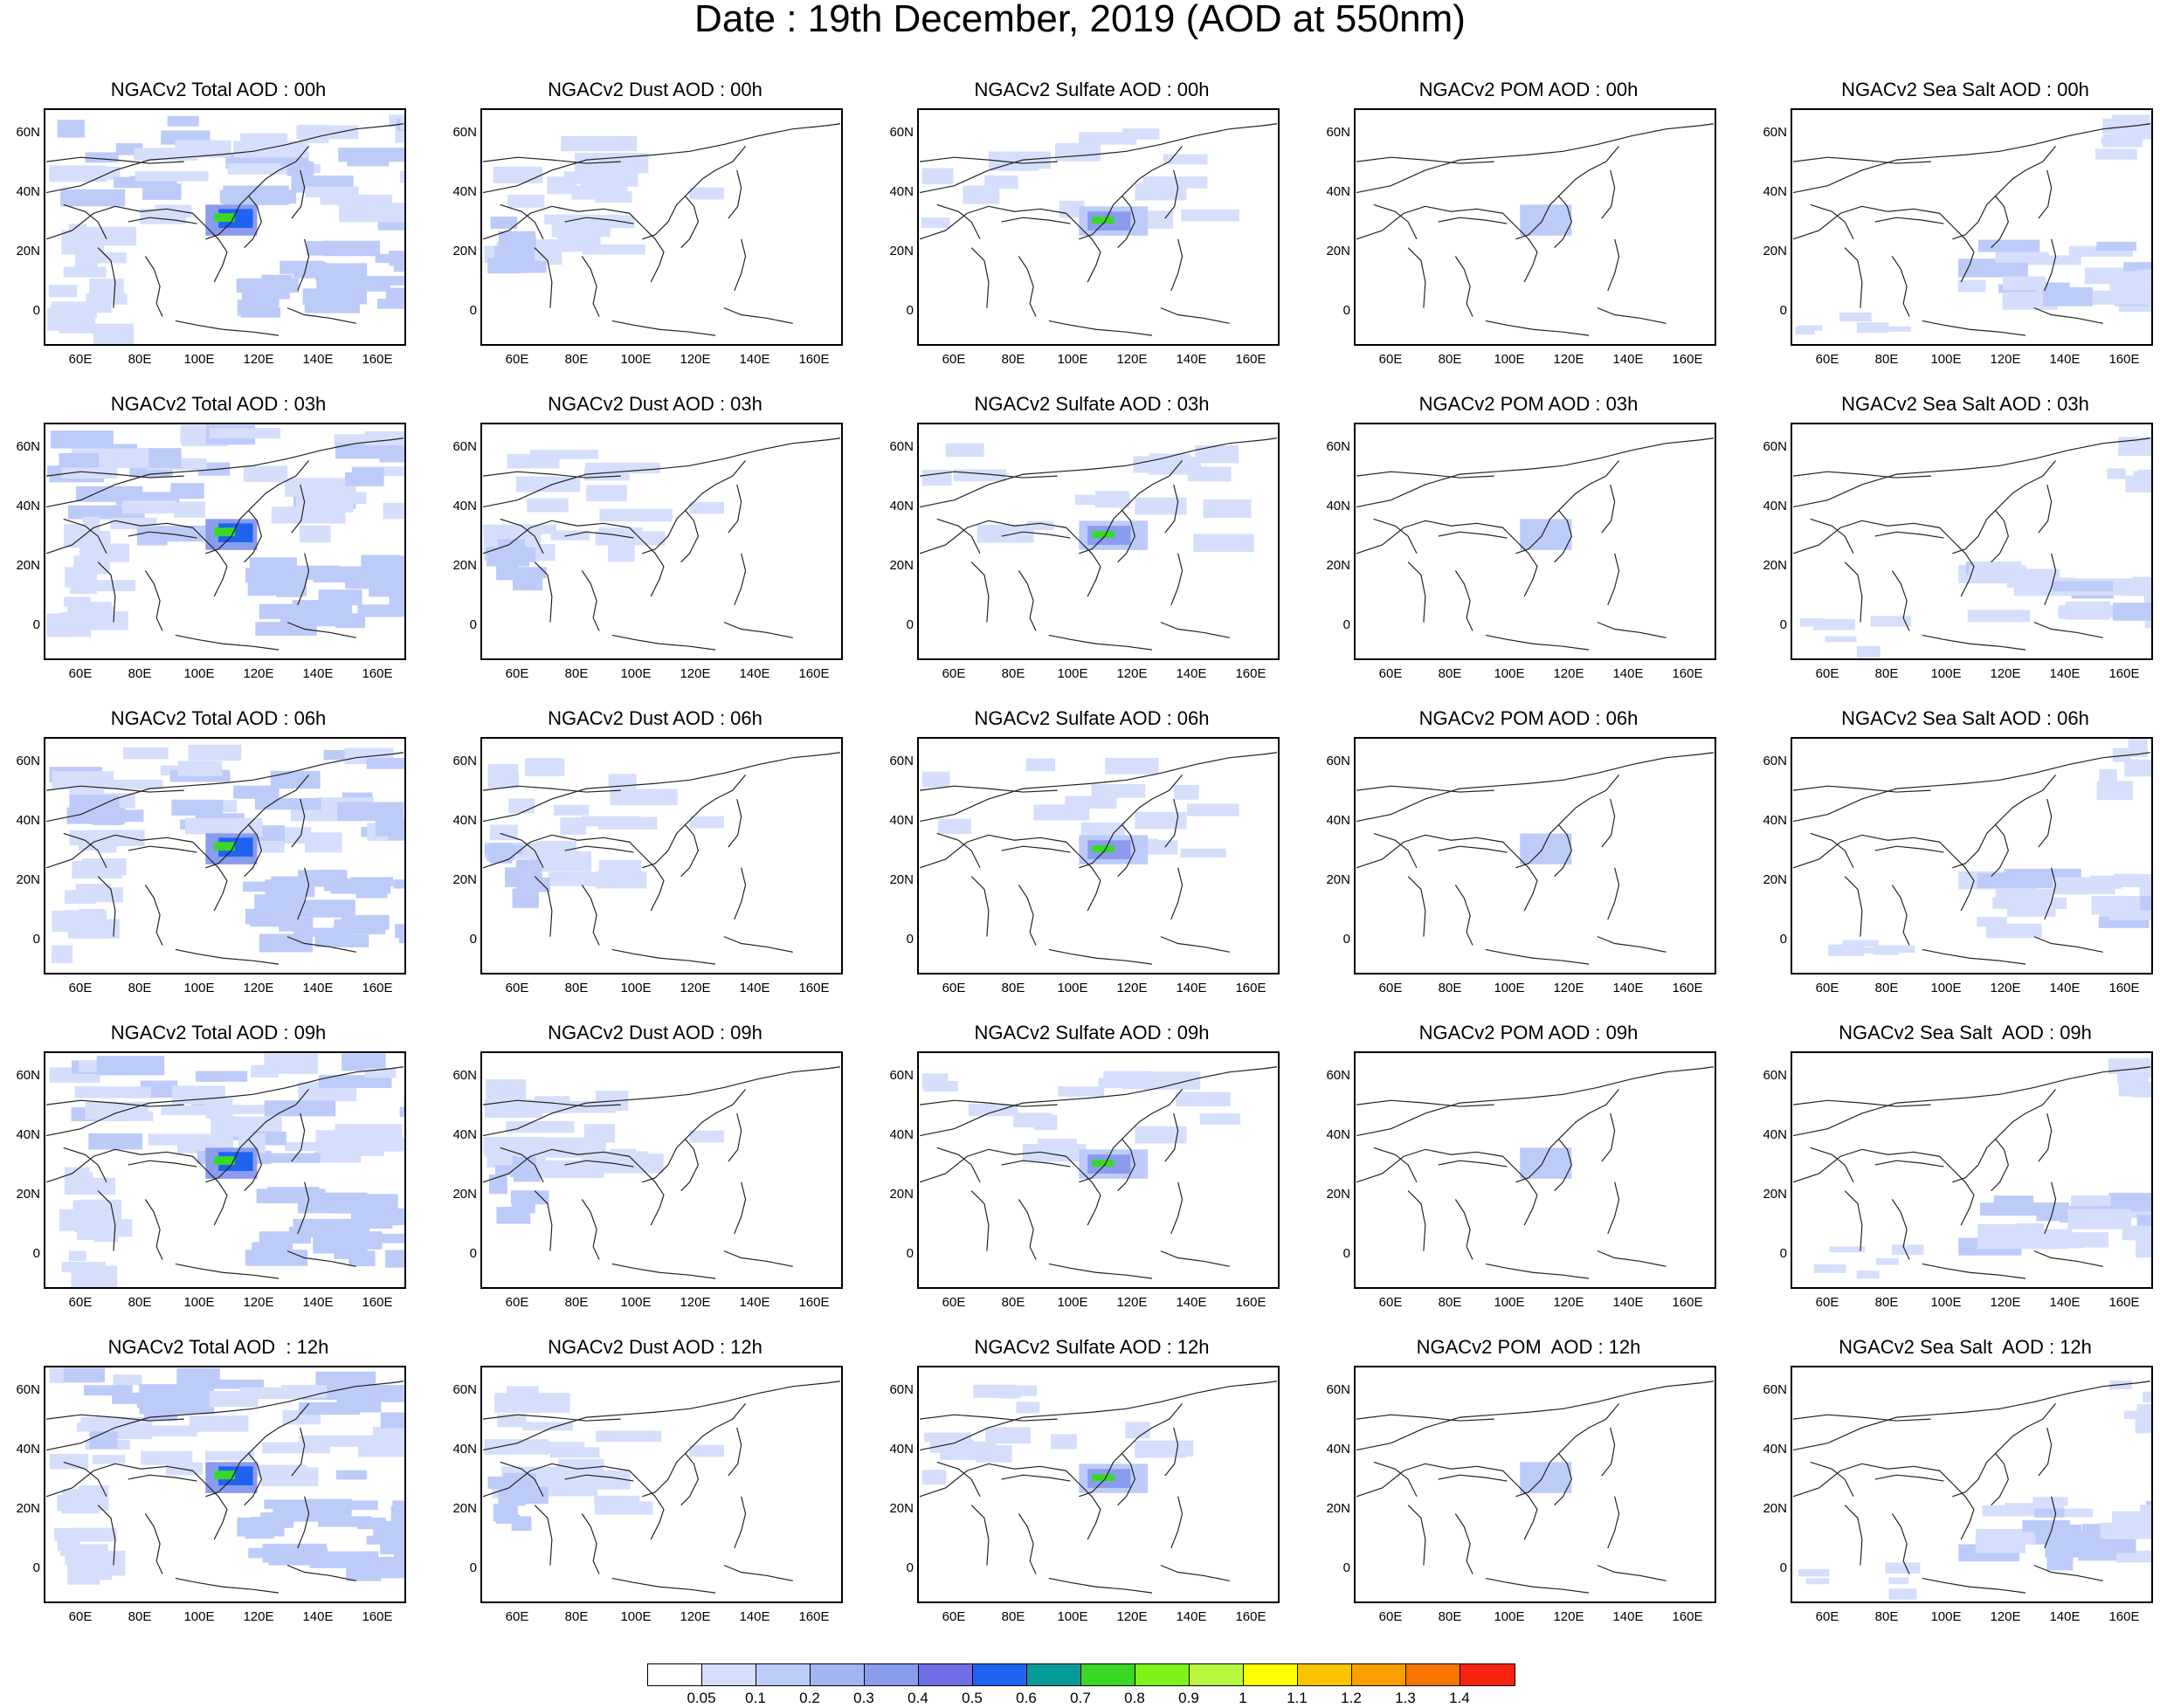 Image resolution: width=2160 pixels, height=1708 pixels. What do you see at coordinates (655, 404) in the screenshot?
I see `panel-title: NGACv2 Dust AOD : 03h` at bounding box center [655, 404].